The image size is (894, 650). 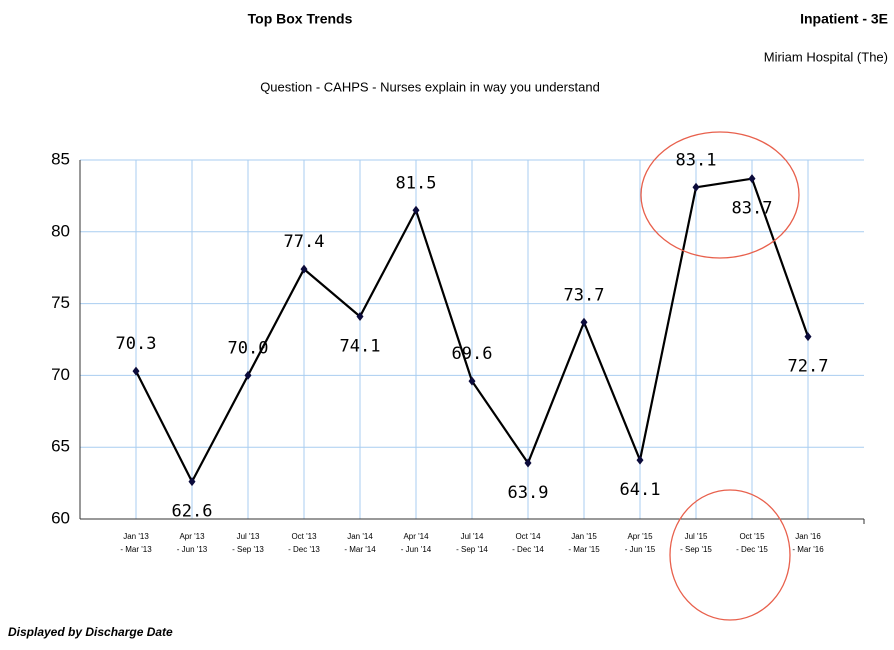 What do you see at coordinates (752, 536) in the screenshot?
I see `x-tick-label: Oct '15` at bounding box center [752, 536].